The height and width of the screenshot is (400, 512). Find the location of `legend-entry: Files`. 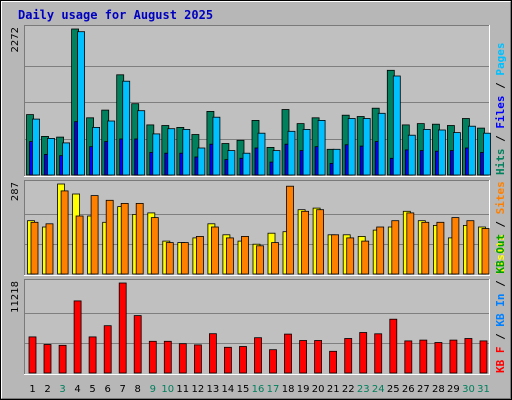

legend-entry: Files is located at coordinates (500, 112).